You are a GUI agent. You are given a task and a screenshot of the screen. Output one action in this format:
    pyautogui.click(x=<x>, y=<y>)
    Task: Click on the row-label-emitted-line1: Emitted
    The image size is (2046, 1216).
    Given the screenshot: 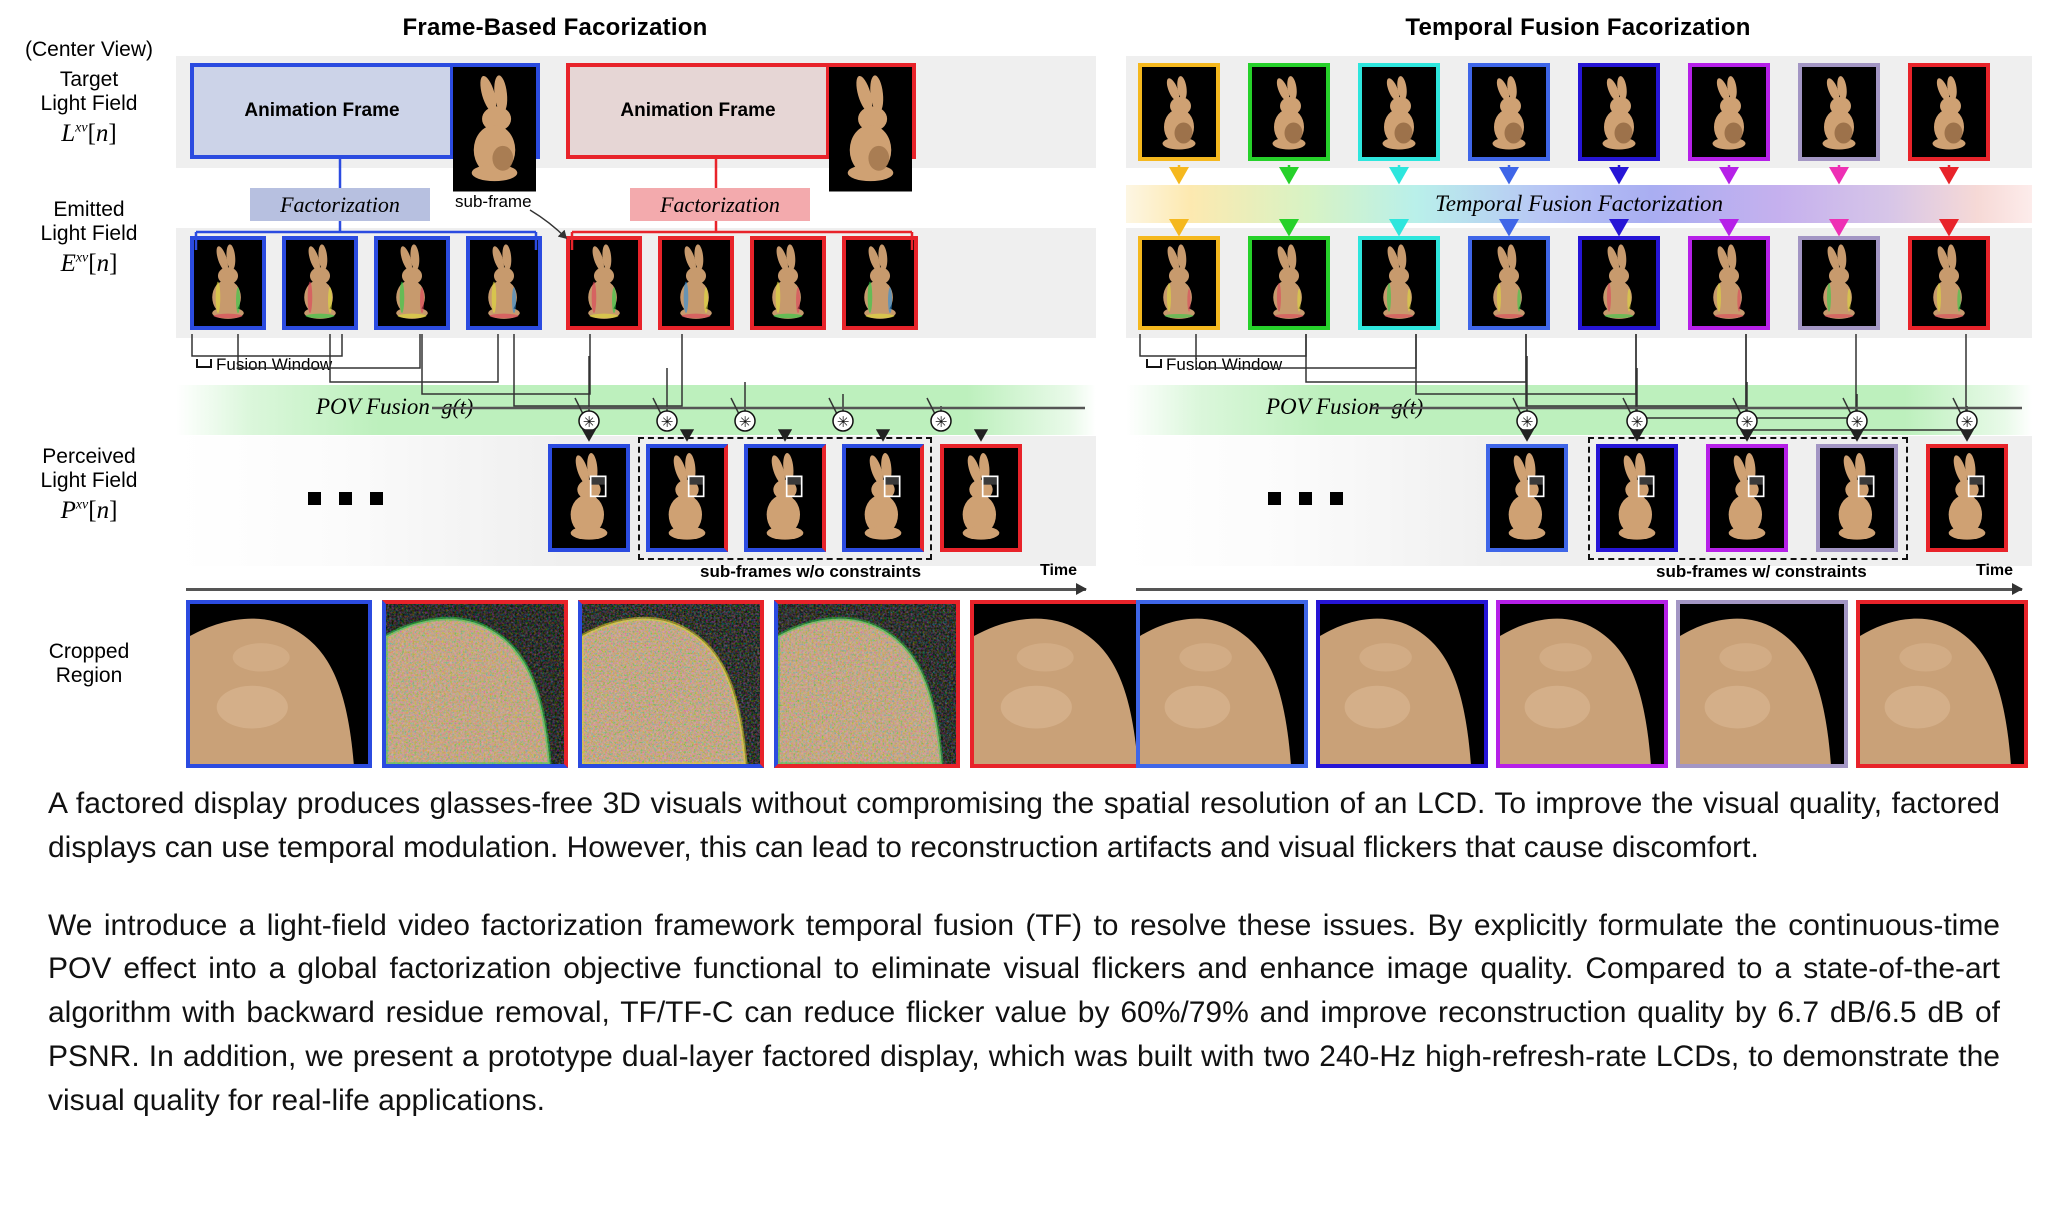 What is the action you would take?
    pyautogui.click(x=89, y=209)
    